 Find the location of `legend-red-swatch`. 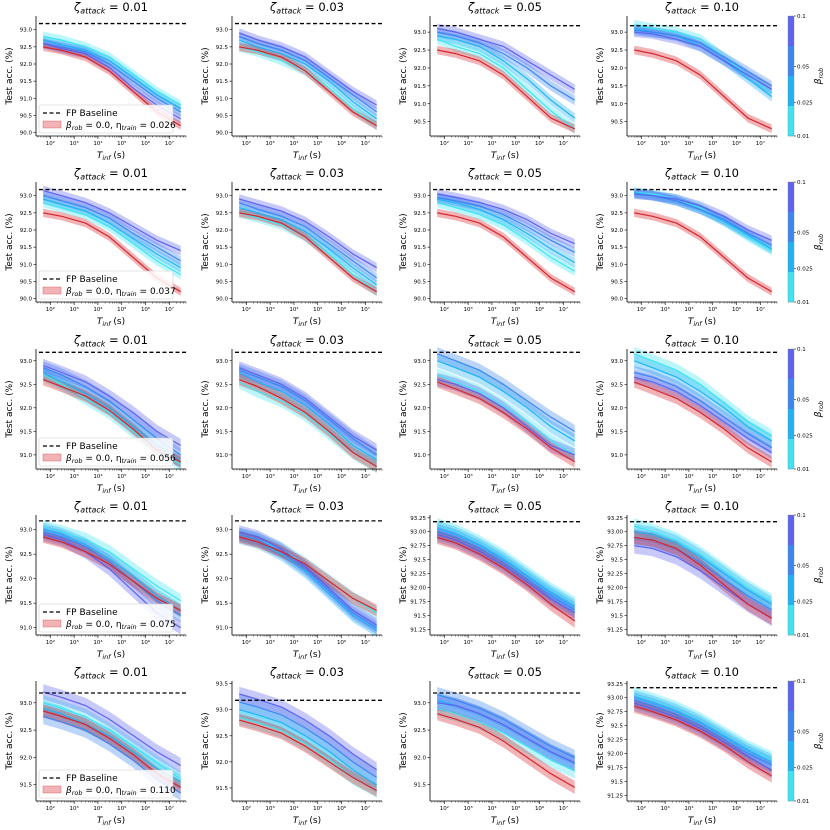

legend-red-swatch is located at coordinates (52, 290).